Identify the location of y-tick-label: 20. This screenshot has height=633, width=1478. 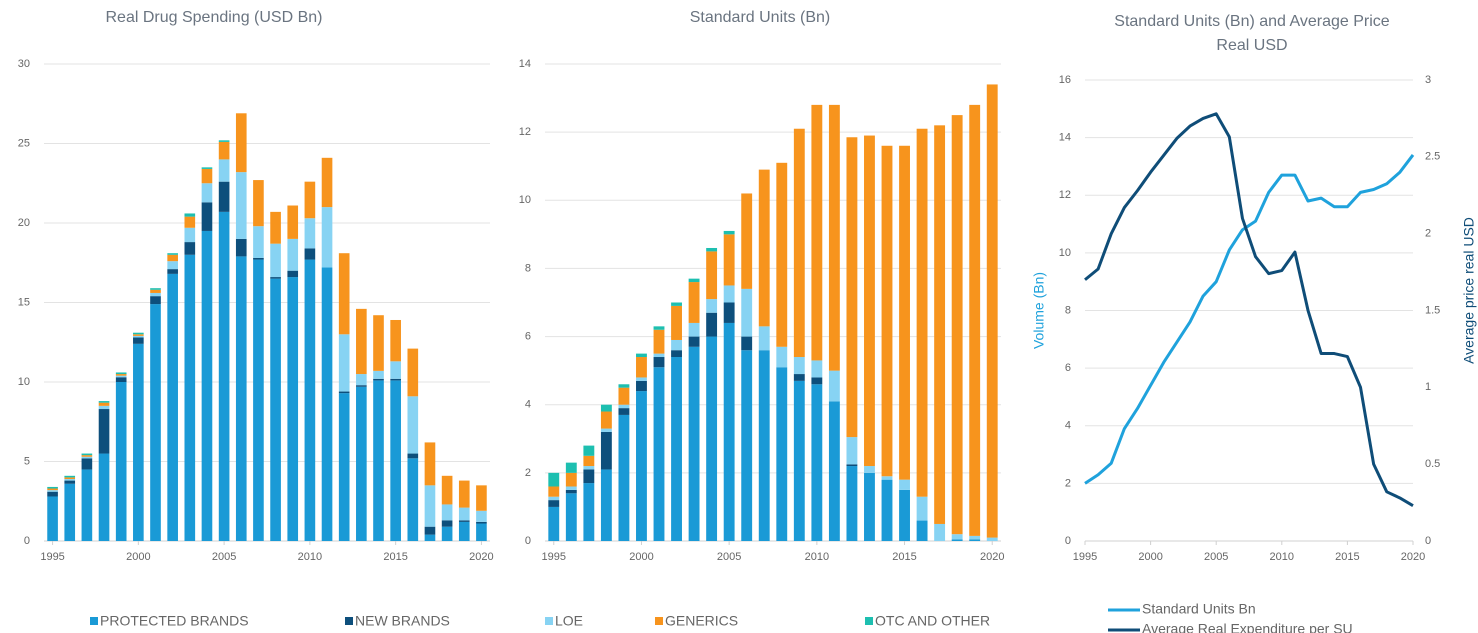
(24, 223).